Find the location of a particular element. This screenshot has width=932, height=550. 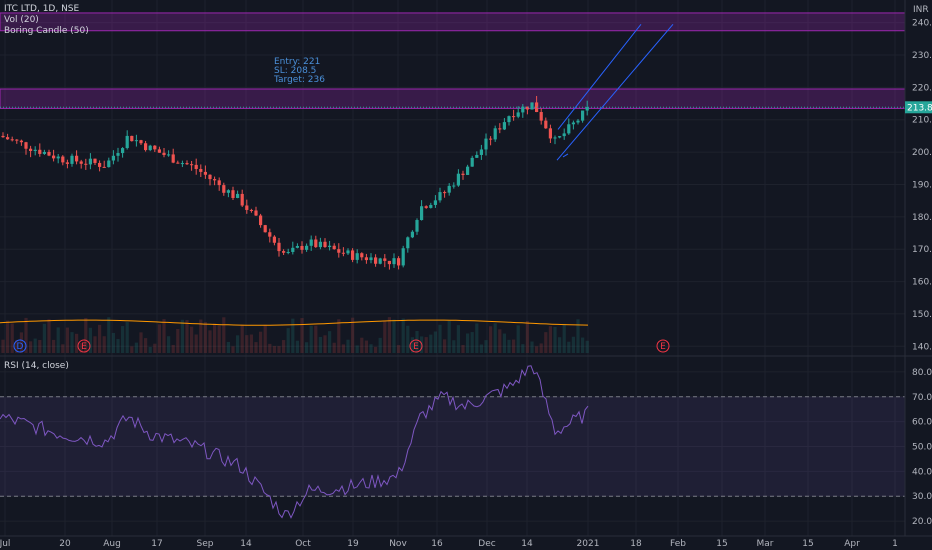

x-tick-label: Aug is located at coordinates (112, 544).